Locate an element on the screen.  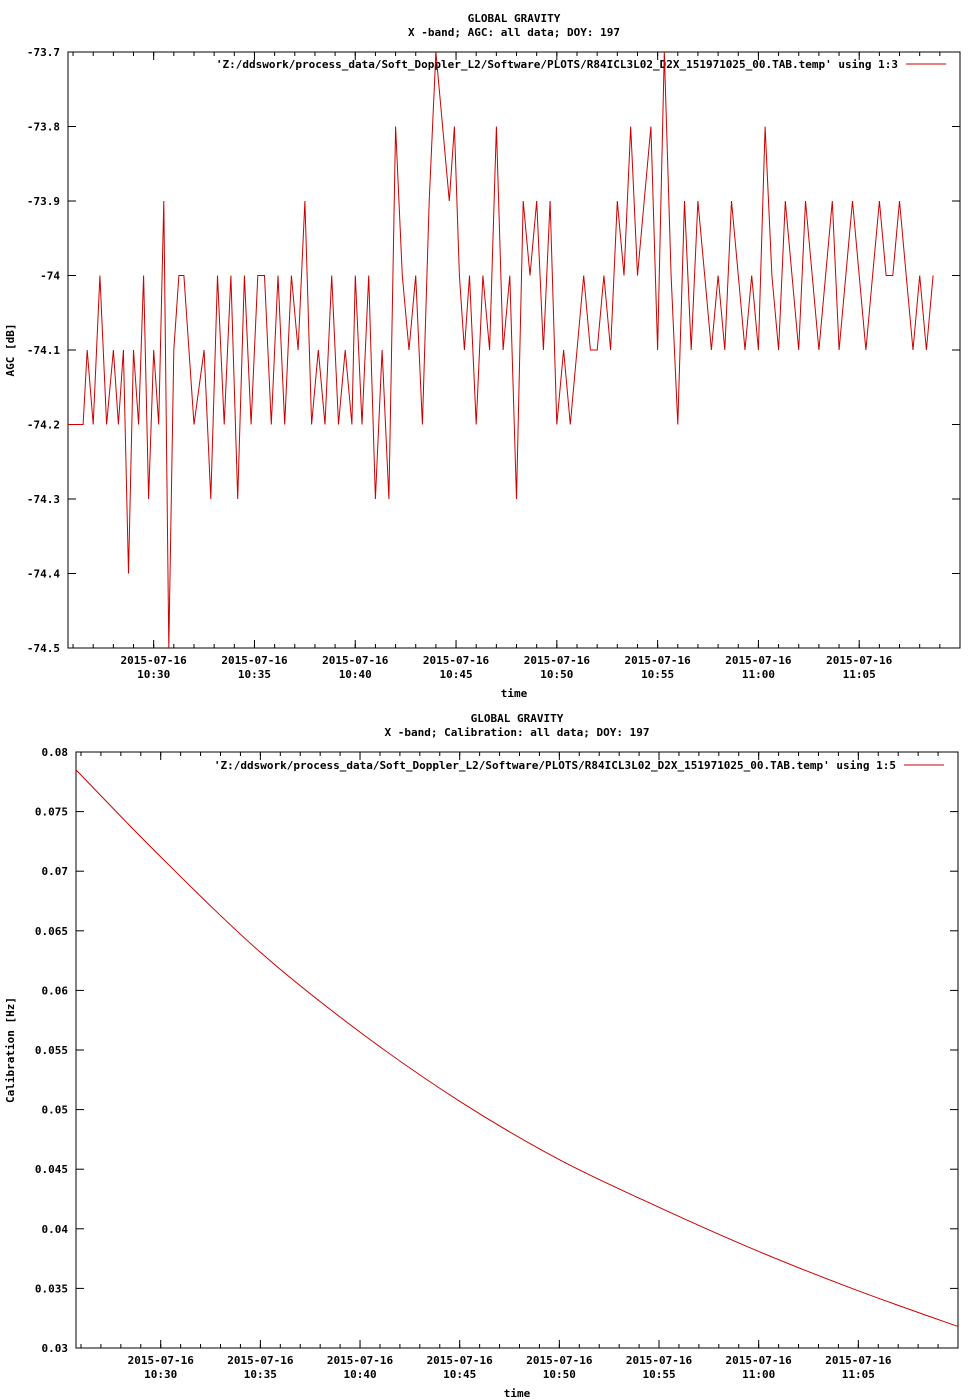
y-tick-label: 0.055 is located at coordinates (51, 1050).